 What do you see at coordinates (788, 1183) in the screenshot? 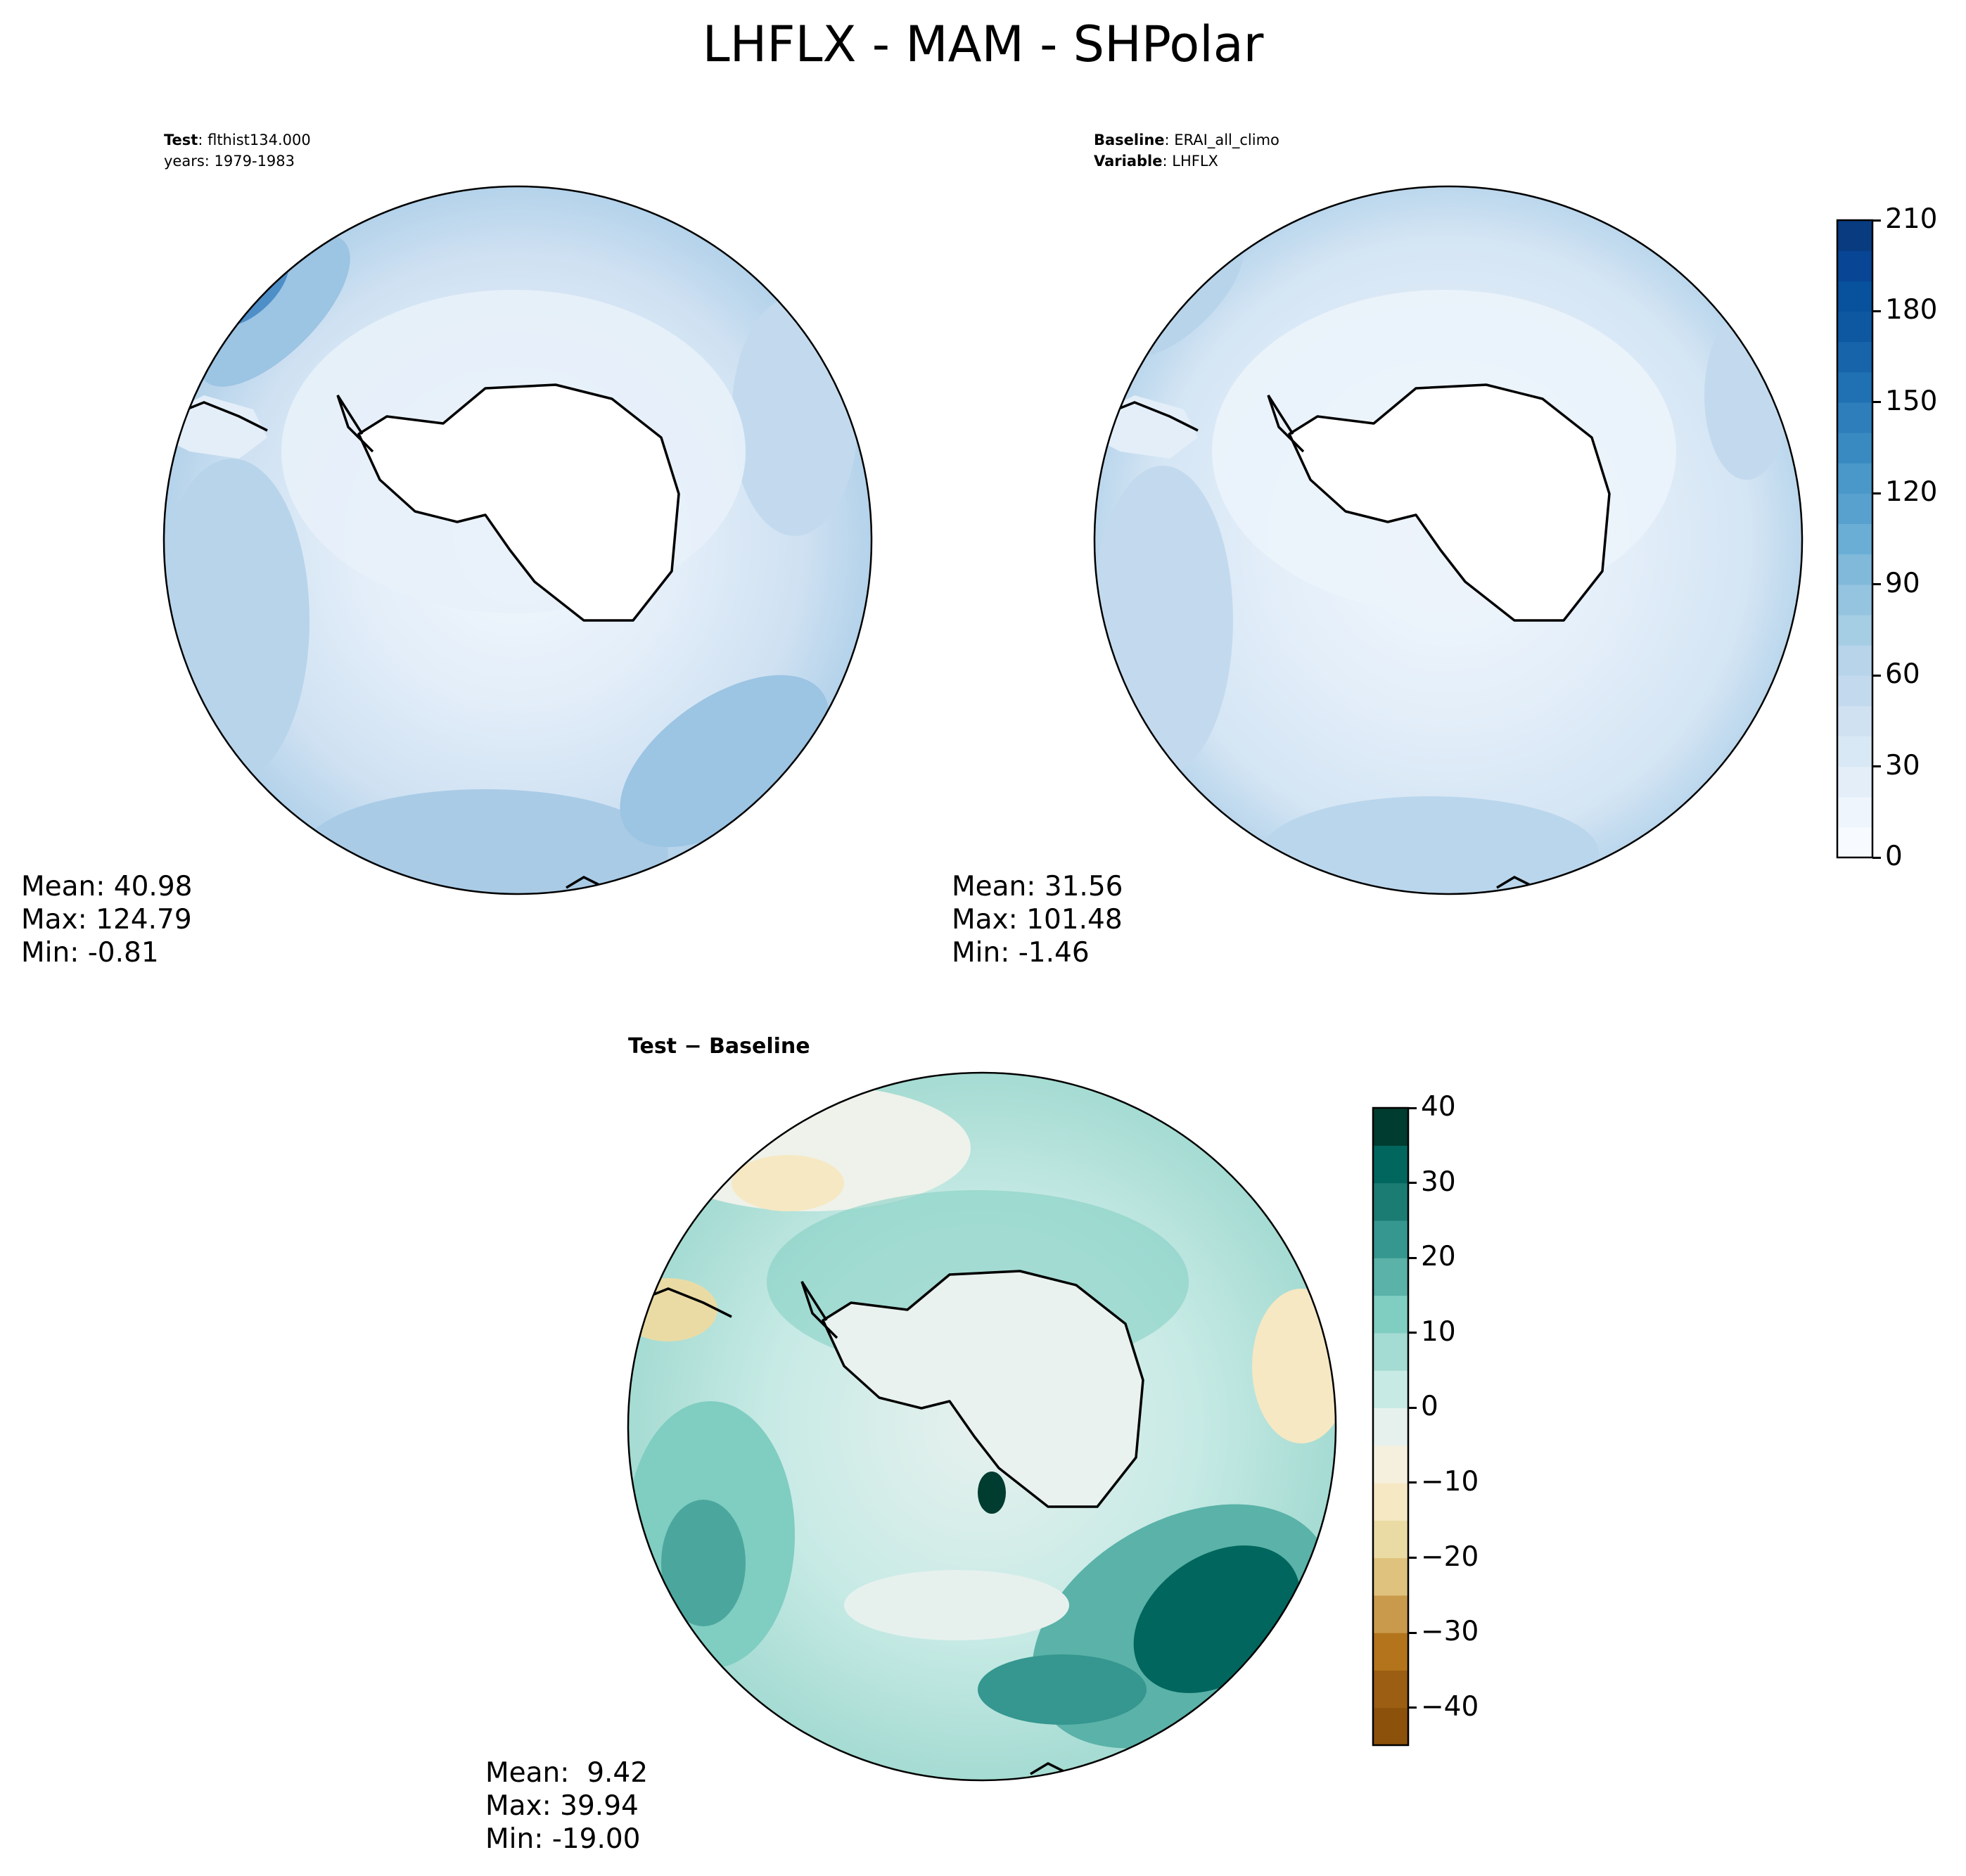
I see `diff-negative-north` at bounding box center [788, 1183].